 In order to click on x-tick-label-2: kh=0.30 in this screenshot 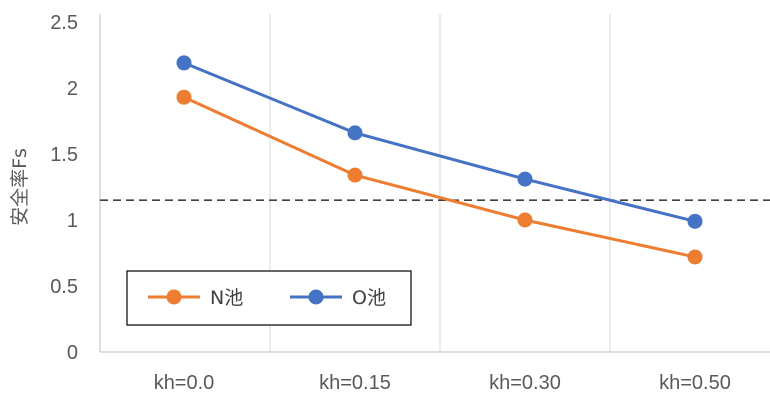, I will do `click(525, 383)`.